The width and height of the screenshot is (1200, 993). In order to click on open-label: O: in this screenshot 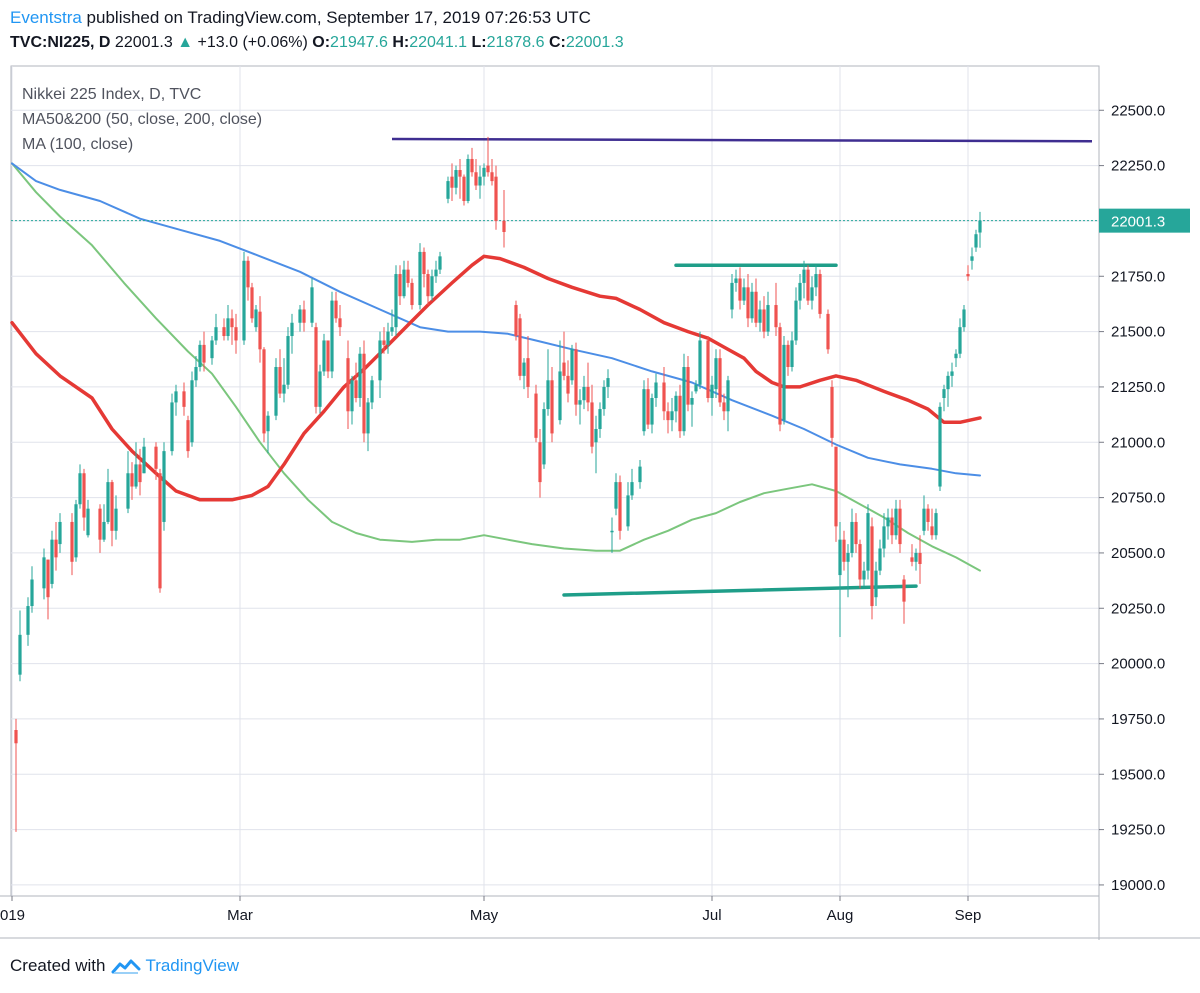, I will do `click(321, 42)`.